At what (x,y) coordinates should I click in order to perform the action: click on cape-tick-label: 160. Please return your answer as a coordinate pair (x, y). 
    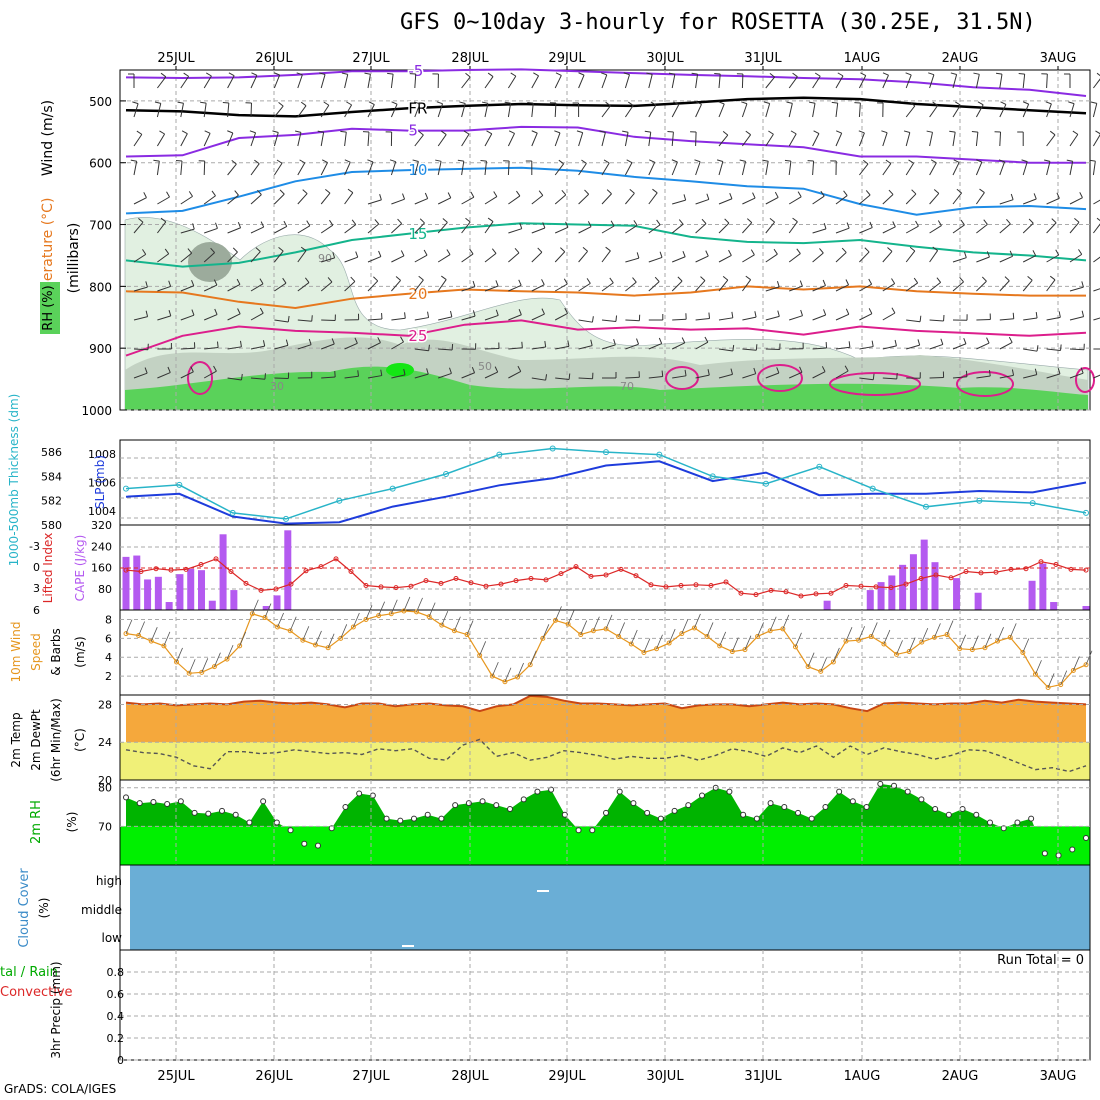
    Looking at the image, I should click on (101, 568).